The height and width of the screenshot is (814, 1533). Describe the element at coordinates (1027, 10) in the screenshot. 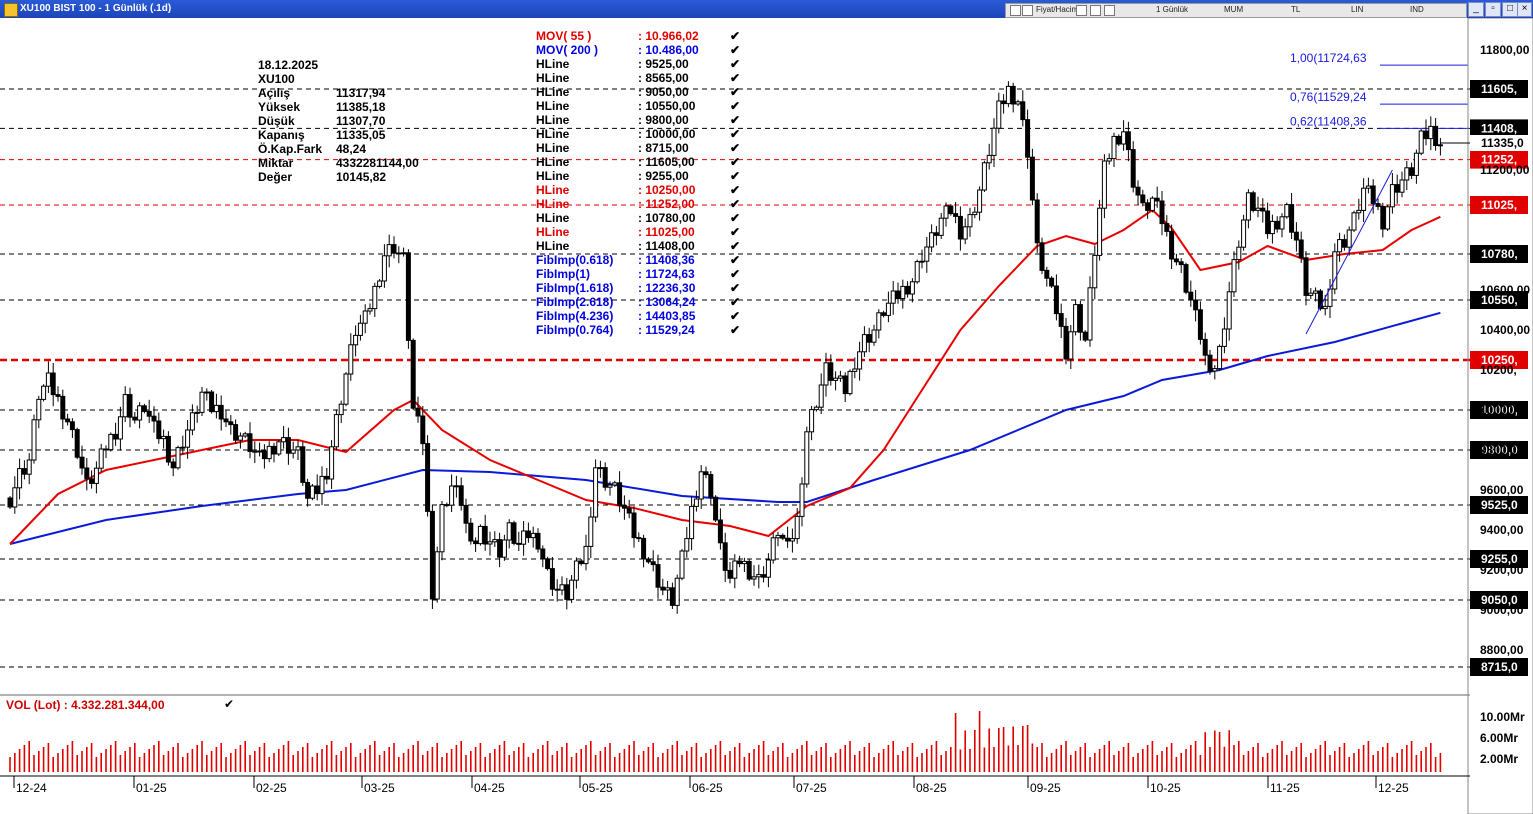

I see `indicator-icon` at that location.